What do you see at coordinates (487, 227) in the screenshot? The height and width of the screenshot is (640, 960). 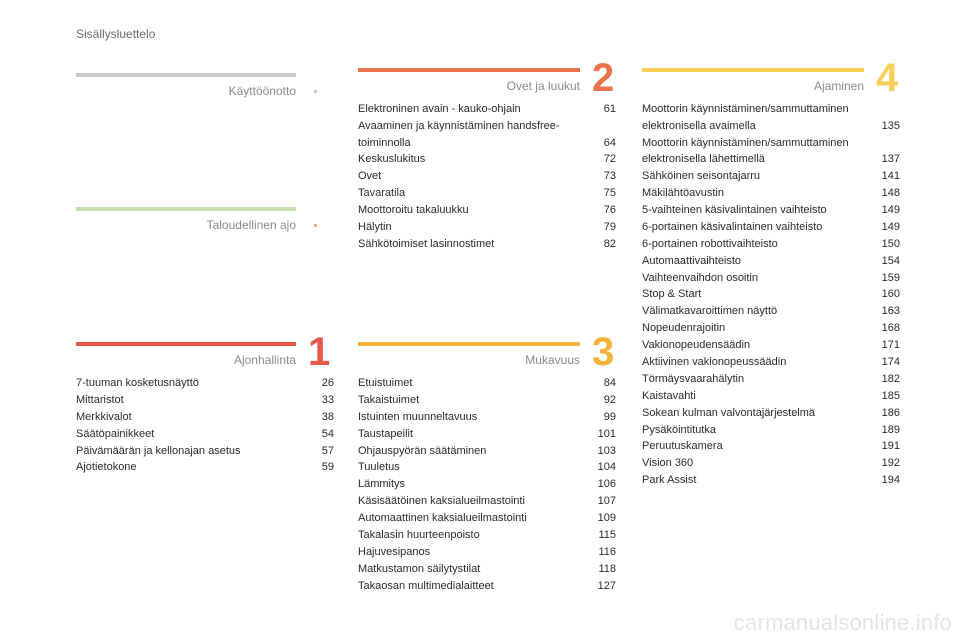 I see `toc-entry: Hälytin 79` at bounding box center [487, 227].